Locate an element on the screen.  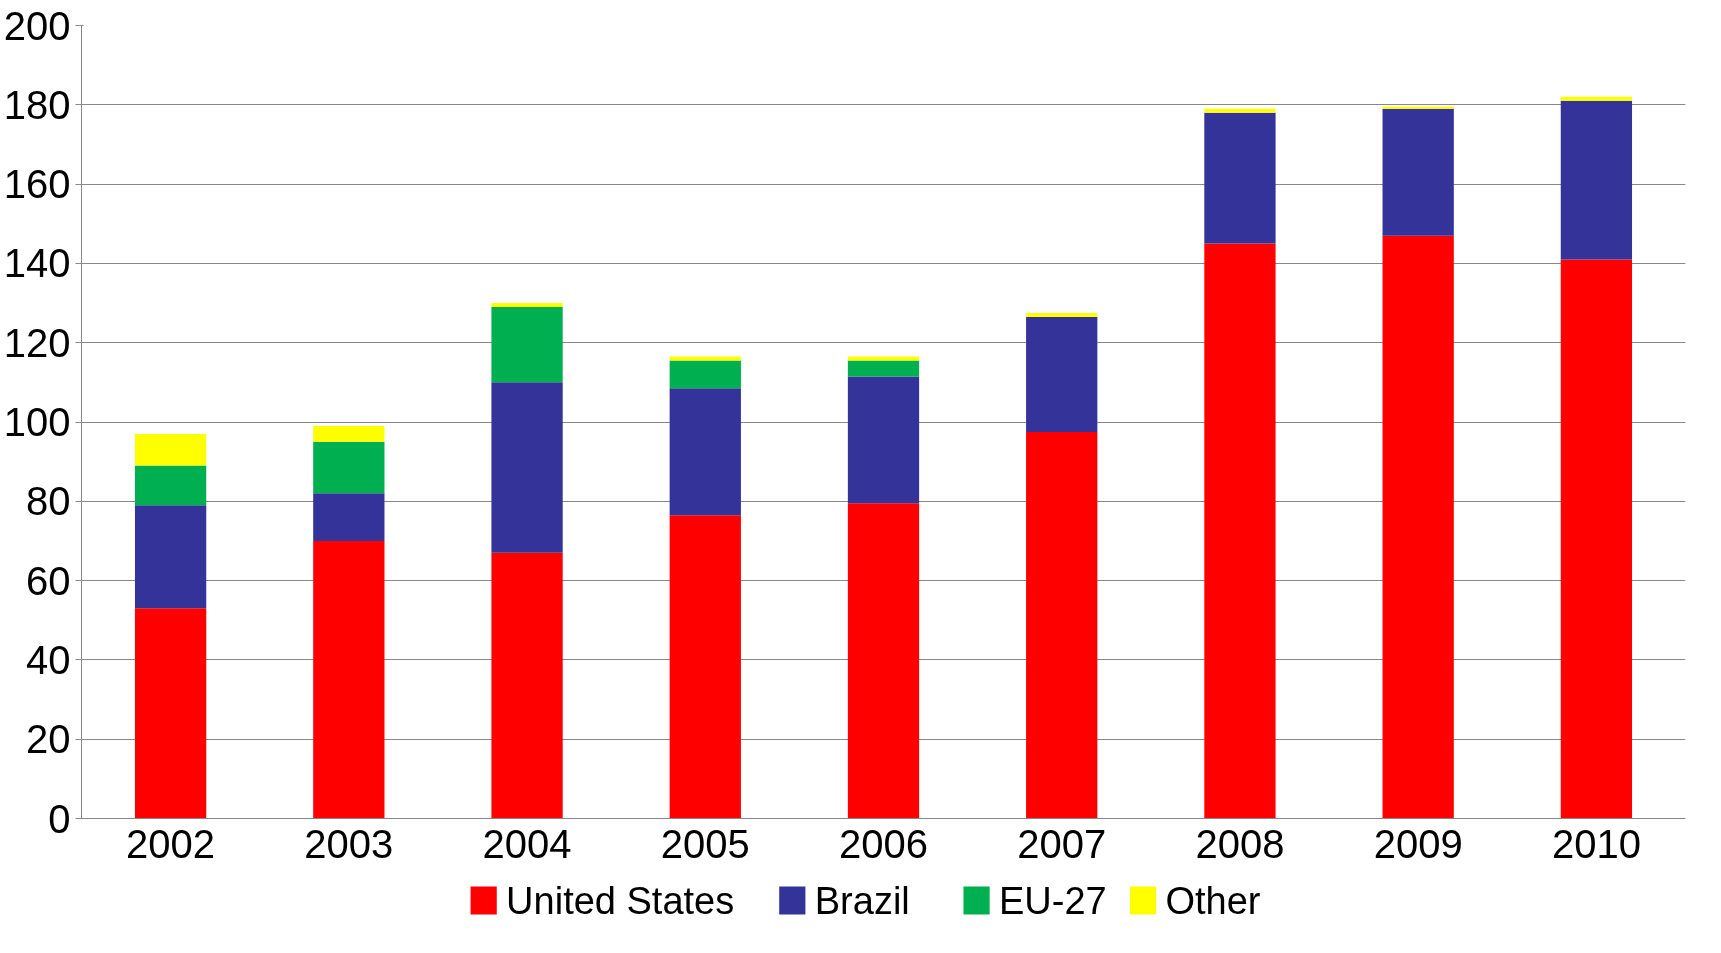
x-tick-label: 2005 is located at coordinates (705, 843).